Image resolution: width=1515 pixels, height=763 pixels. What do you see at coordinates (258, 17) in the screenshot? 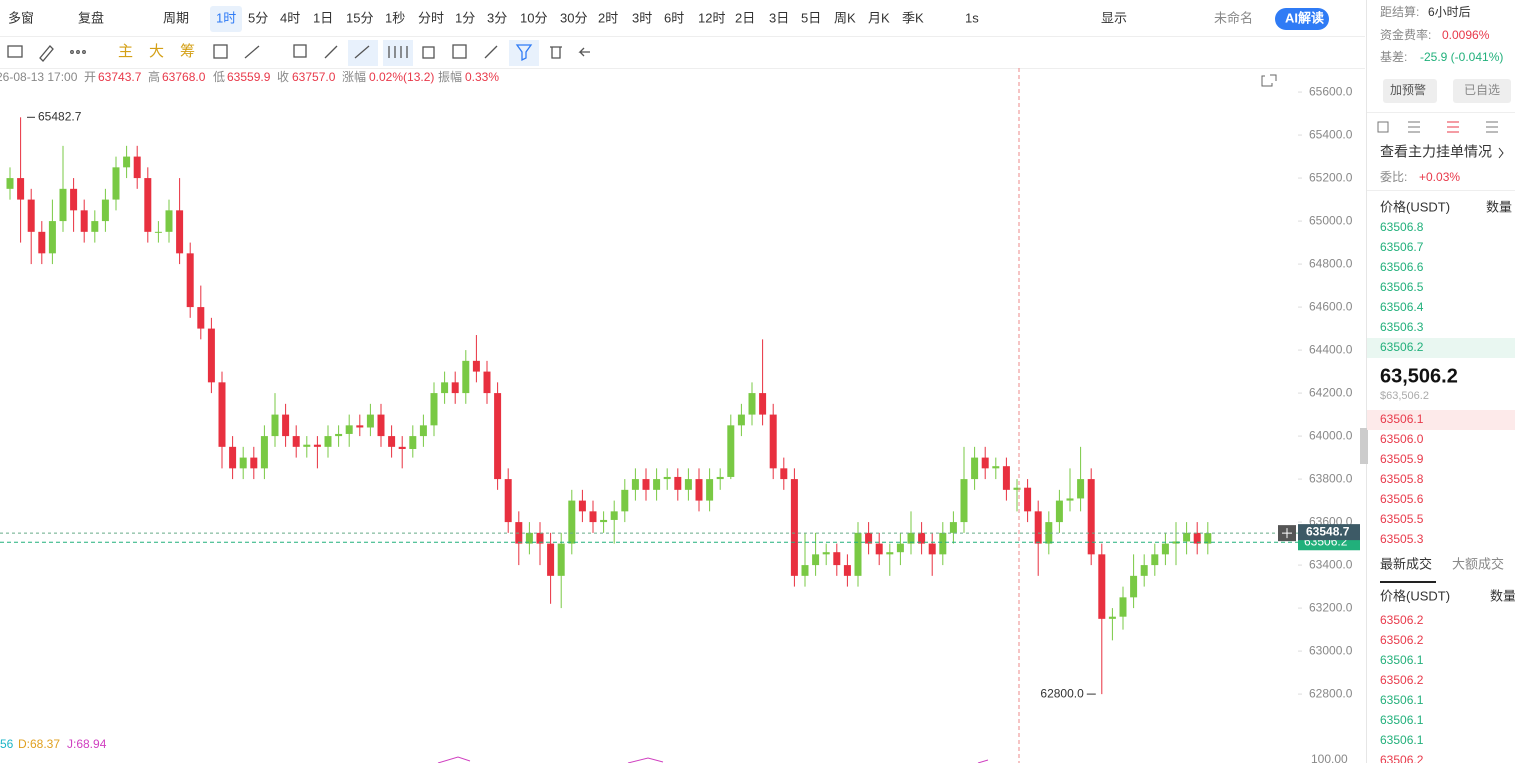
I see `toolbar-item: 5分` at bounding box center [258, 17].